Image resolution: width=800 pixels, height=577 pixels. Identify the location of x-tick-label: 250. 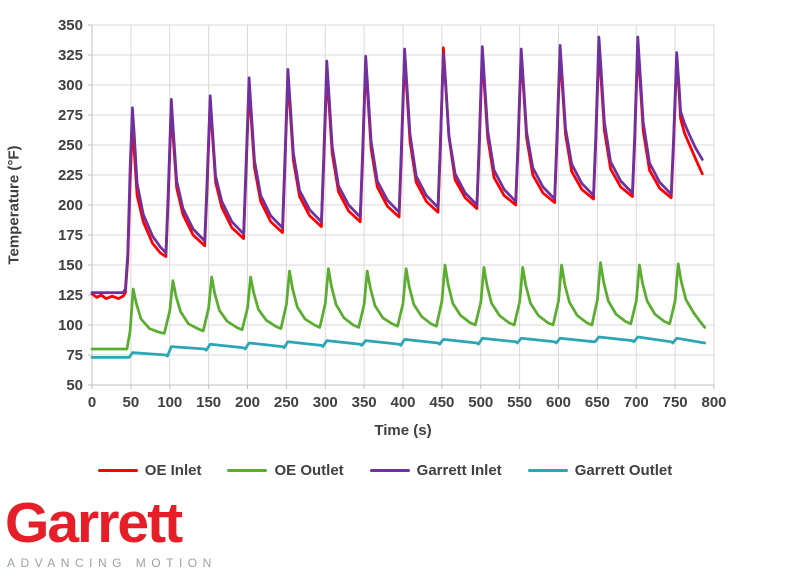
(286, 402).